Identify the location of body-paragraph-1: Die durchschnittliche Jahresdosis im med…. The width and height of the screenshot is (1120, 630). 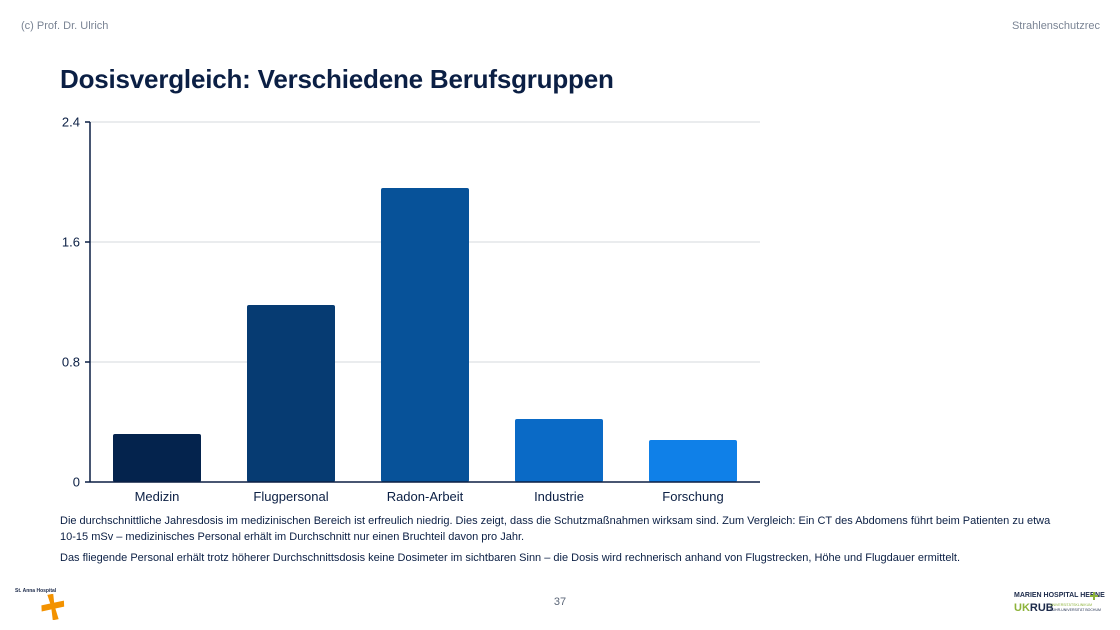
(555, 529).